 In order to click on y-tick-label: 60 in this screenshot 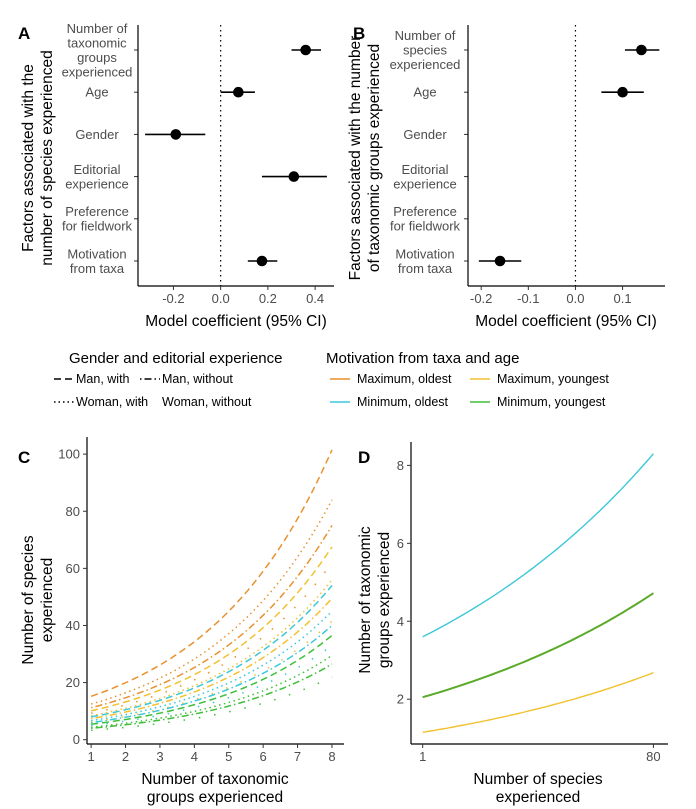, I will do `click(73, 568)`.